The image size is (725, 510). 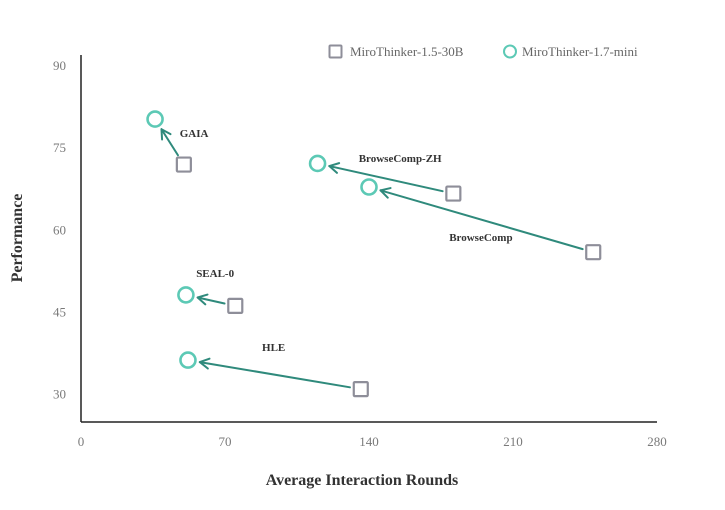 What do you see at coordinates (407, 51) in the screenshot?
I see `legend-label-baseline: MiroThinker-1.5-30B` at bounding box center [407, 51].